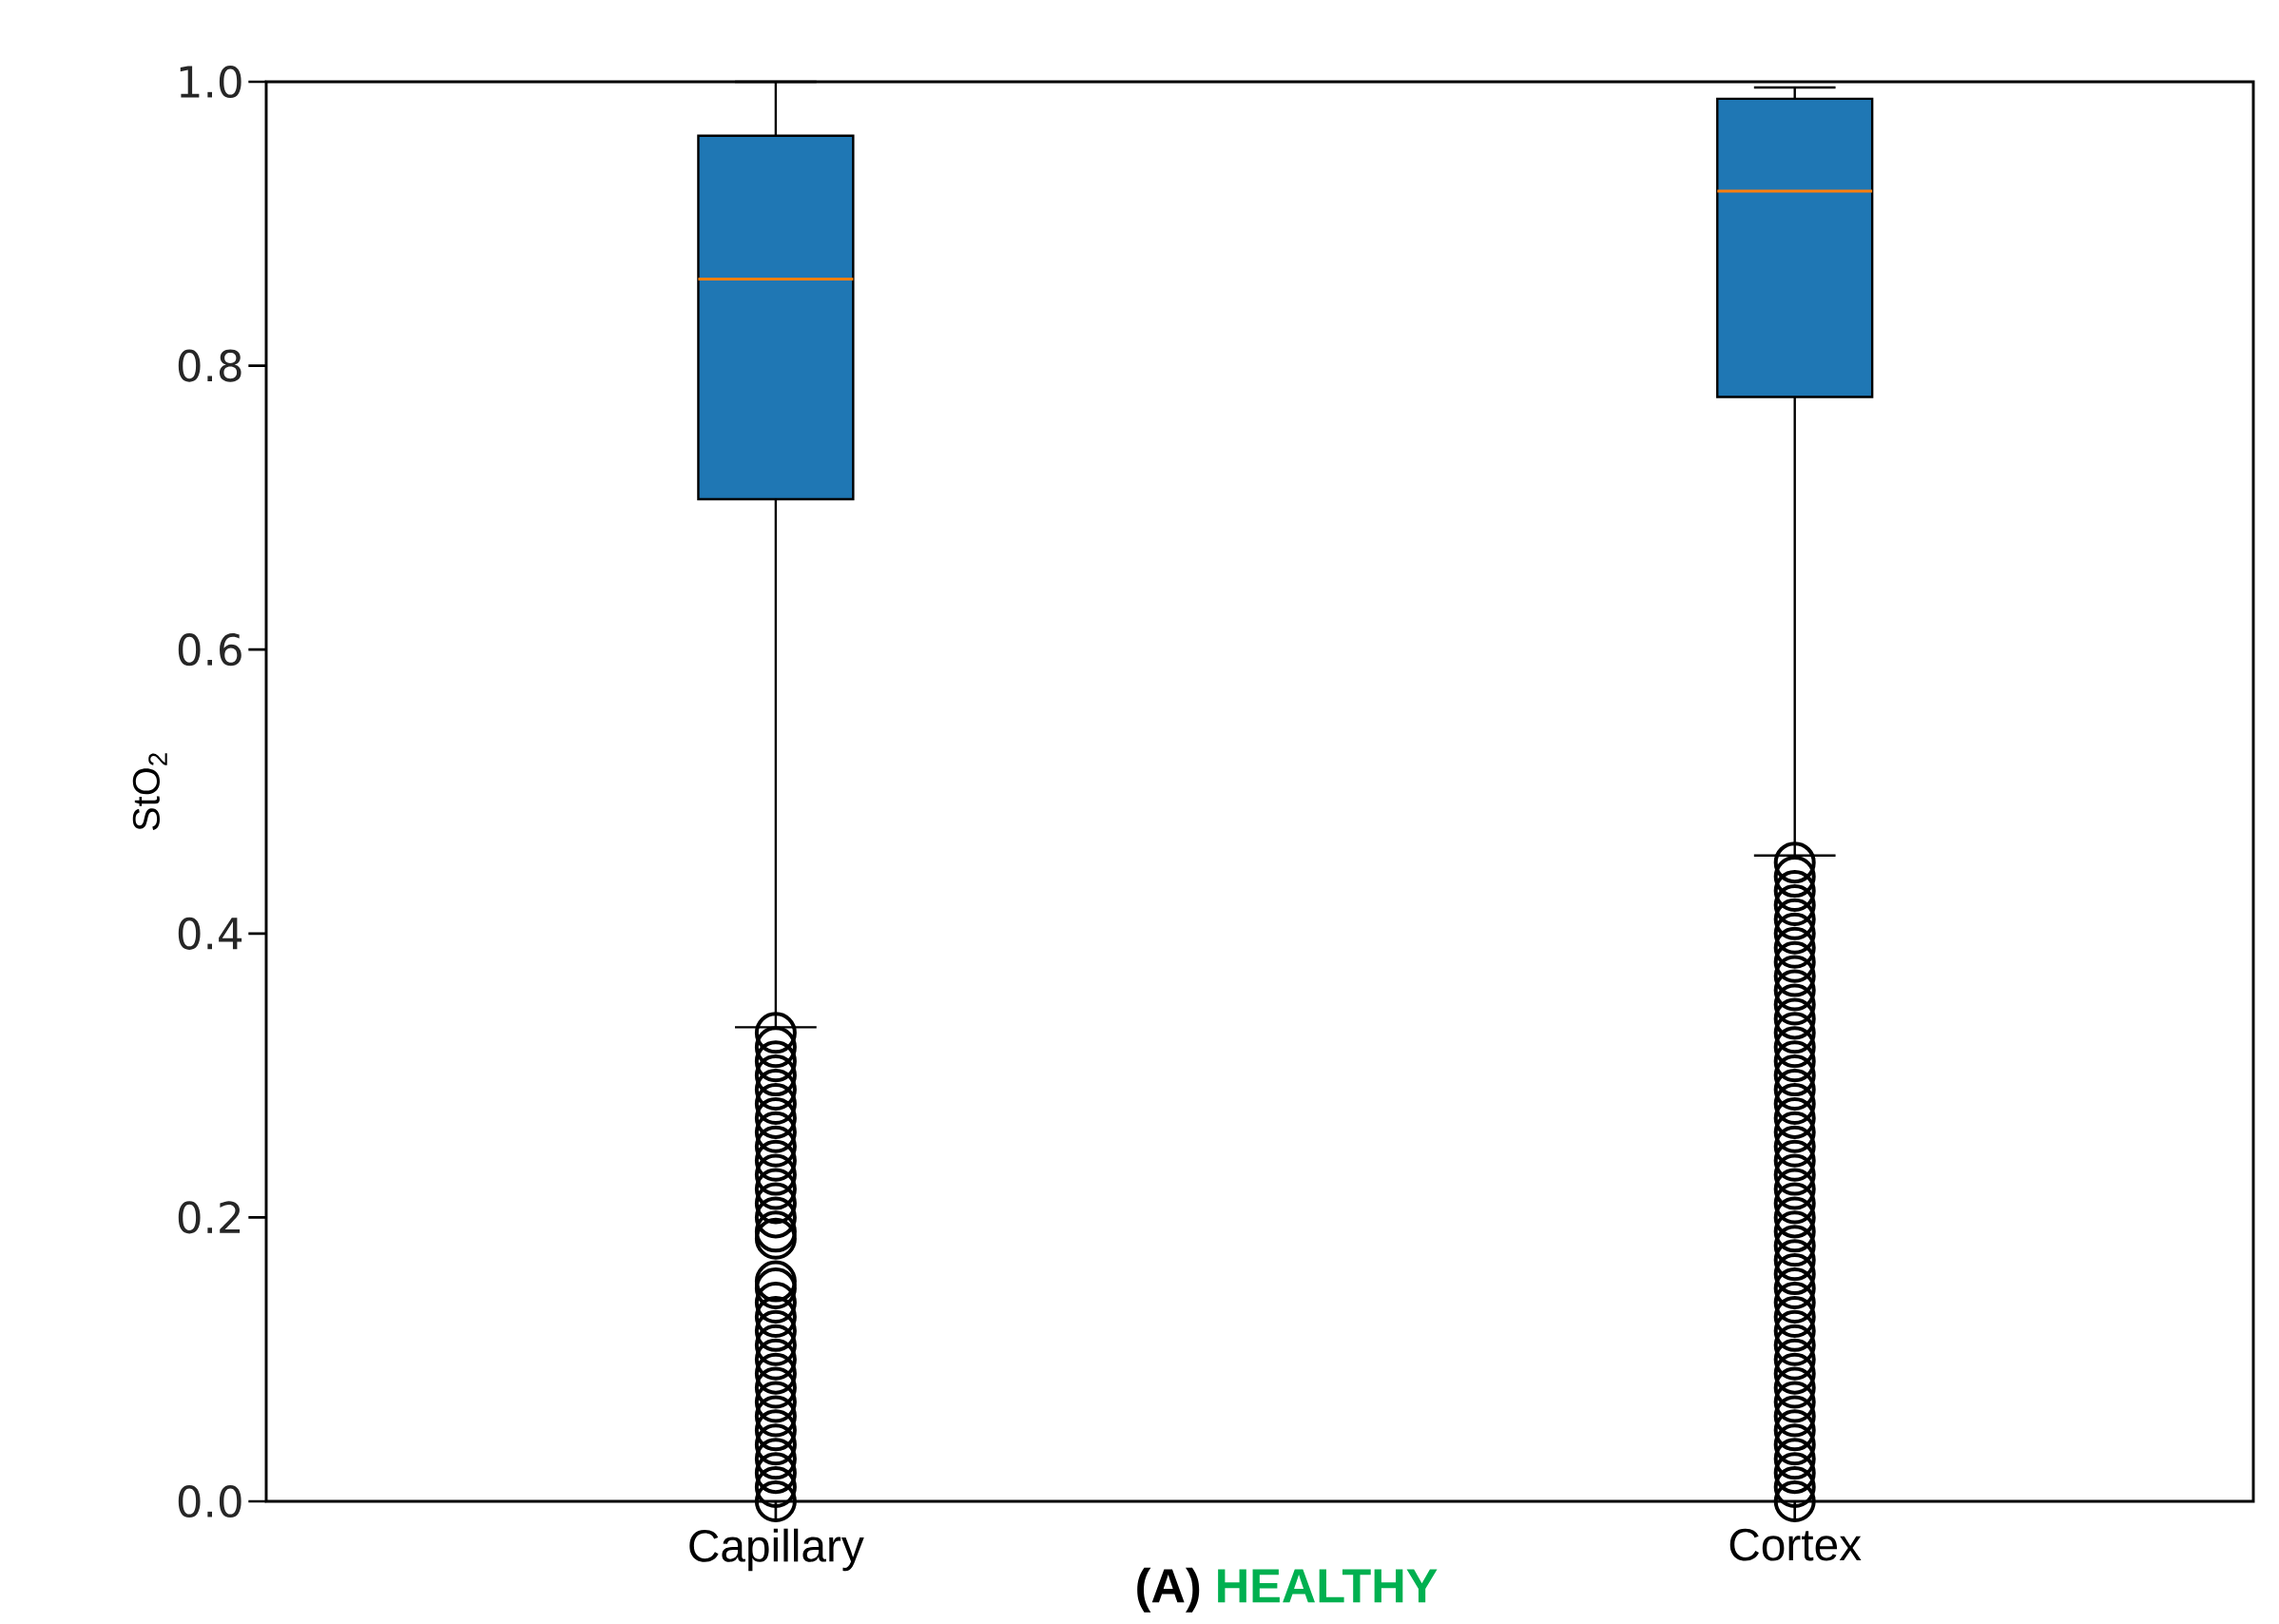  Describe the element at coordinates (1795, 1544) in the screenshot. I see `x-tick-label: Cortex` at that location.